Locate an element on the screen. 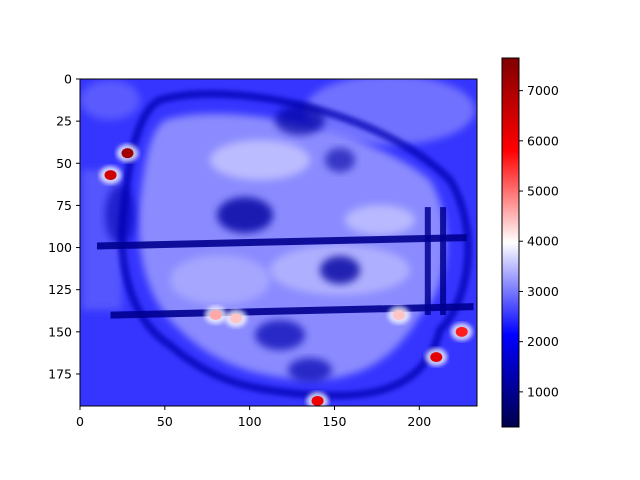 This screenshot has height=480, width=640. colorbar-tick-label: 6000 is located at coordinates (543, 140).